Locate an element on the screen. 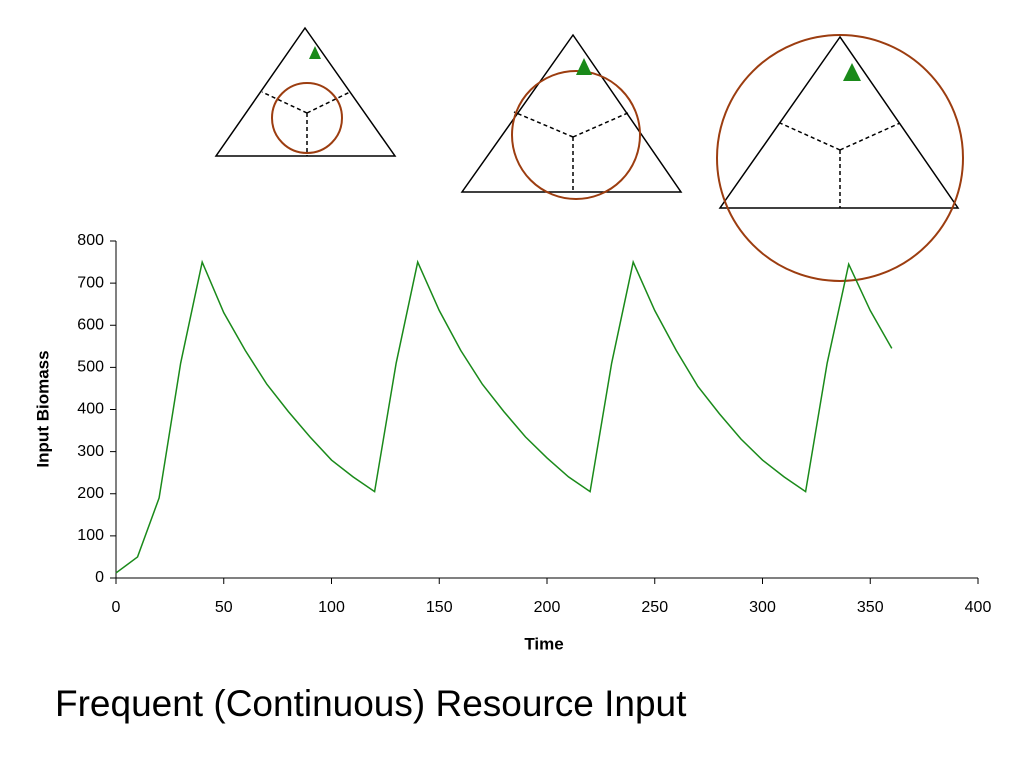  y-tick-label: 700 is located at coordinates (90, 282).